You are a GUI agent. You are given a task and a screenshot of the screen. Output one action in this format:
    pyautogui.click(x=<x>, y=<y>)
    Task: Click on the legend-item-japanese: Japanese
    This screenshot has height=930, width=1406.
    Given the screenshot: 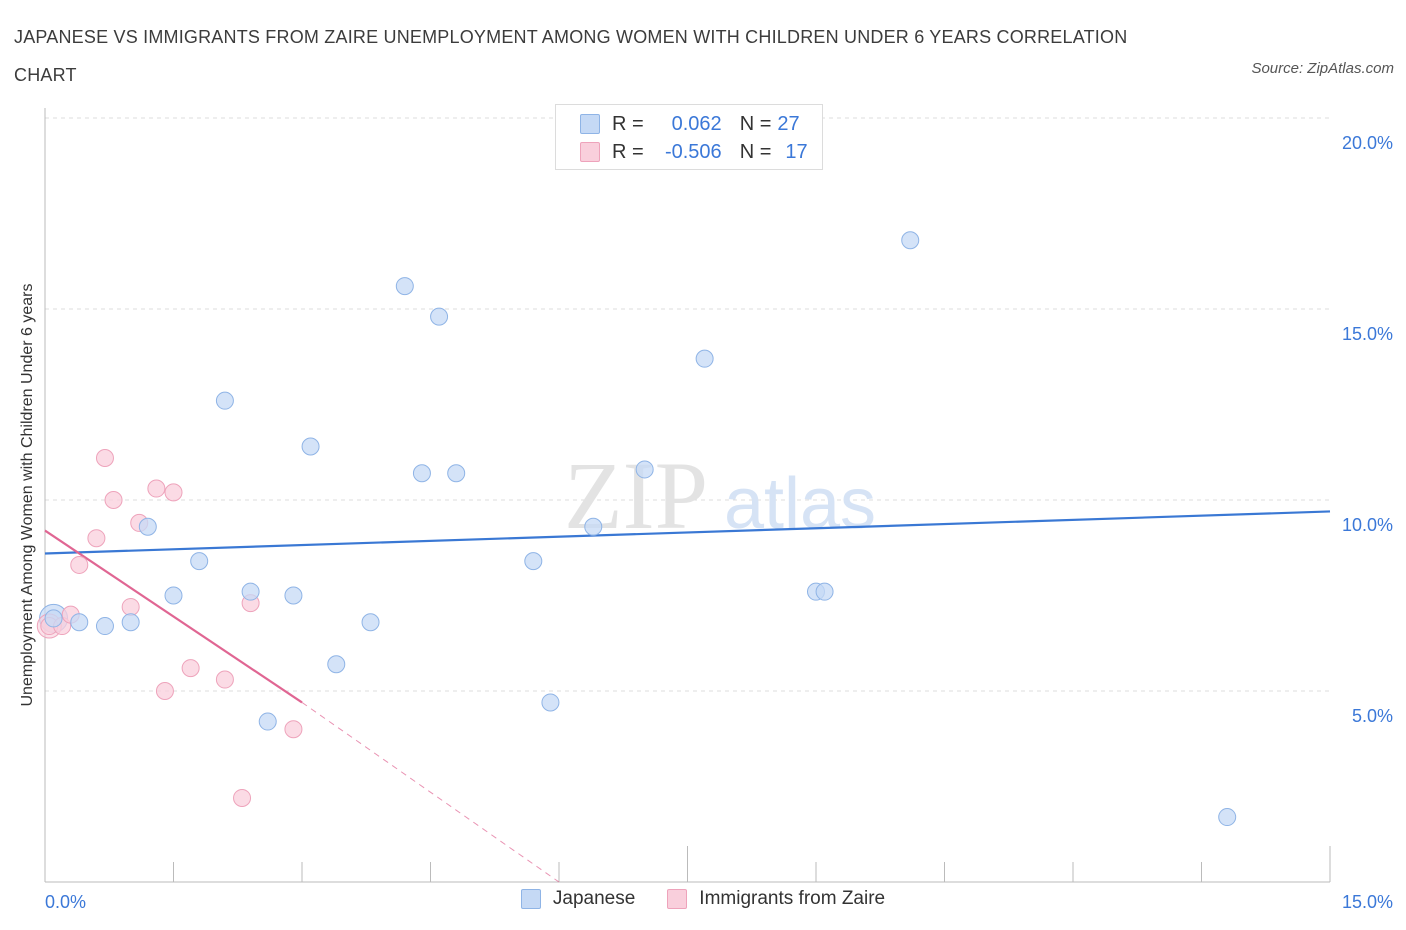 What is the action you would take?
    pyautogui.click(x=578, y=899)
    